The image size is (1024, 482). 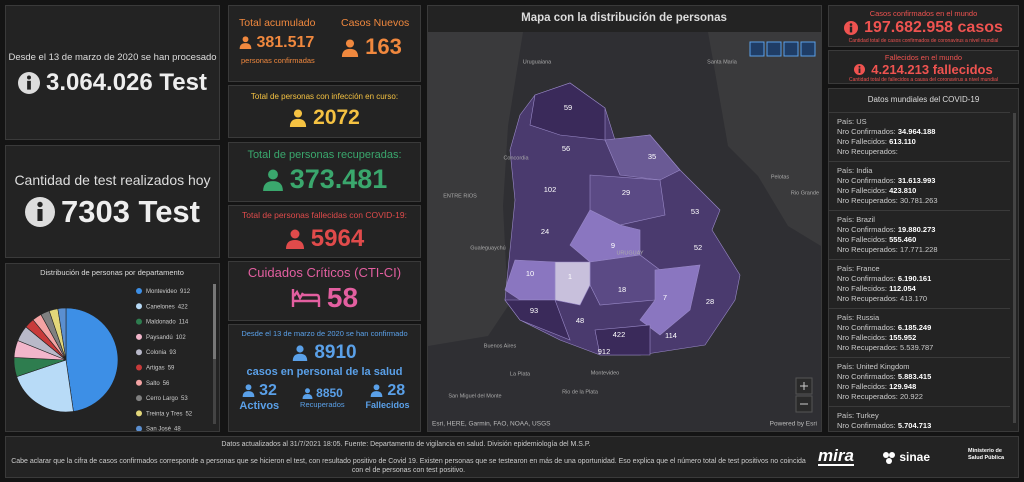 I want to click on place-name: Uruguaiana, so click(x=537, y=62).